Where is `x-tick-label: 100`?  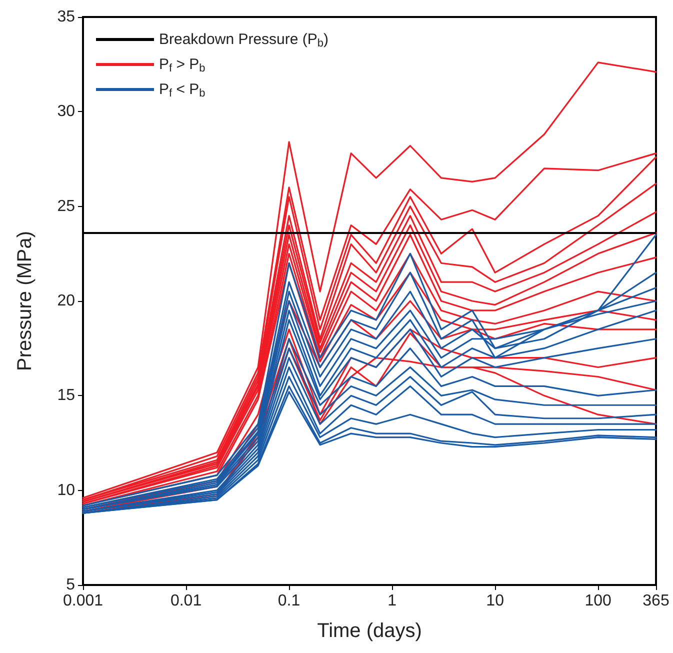
x-tick-label: 100 is located at coordinates (598, 601).